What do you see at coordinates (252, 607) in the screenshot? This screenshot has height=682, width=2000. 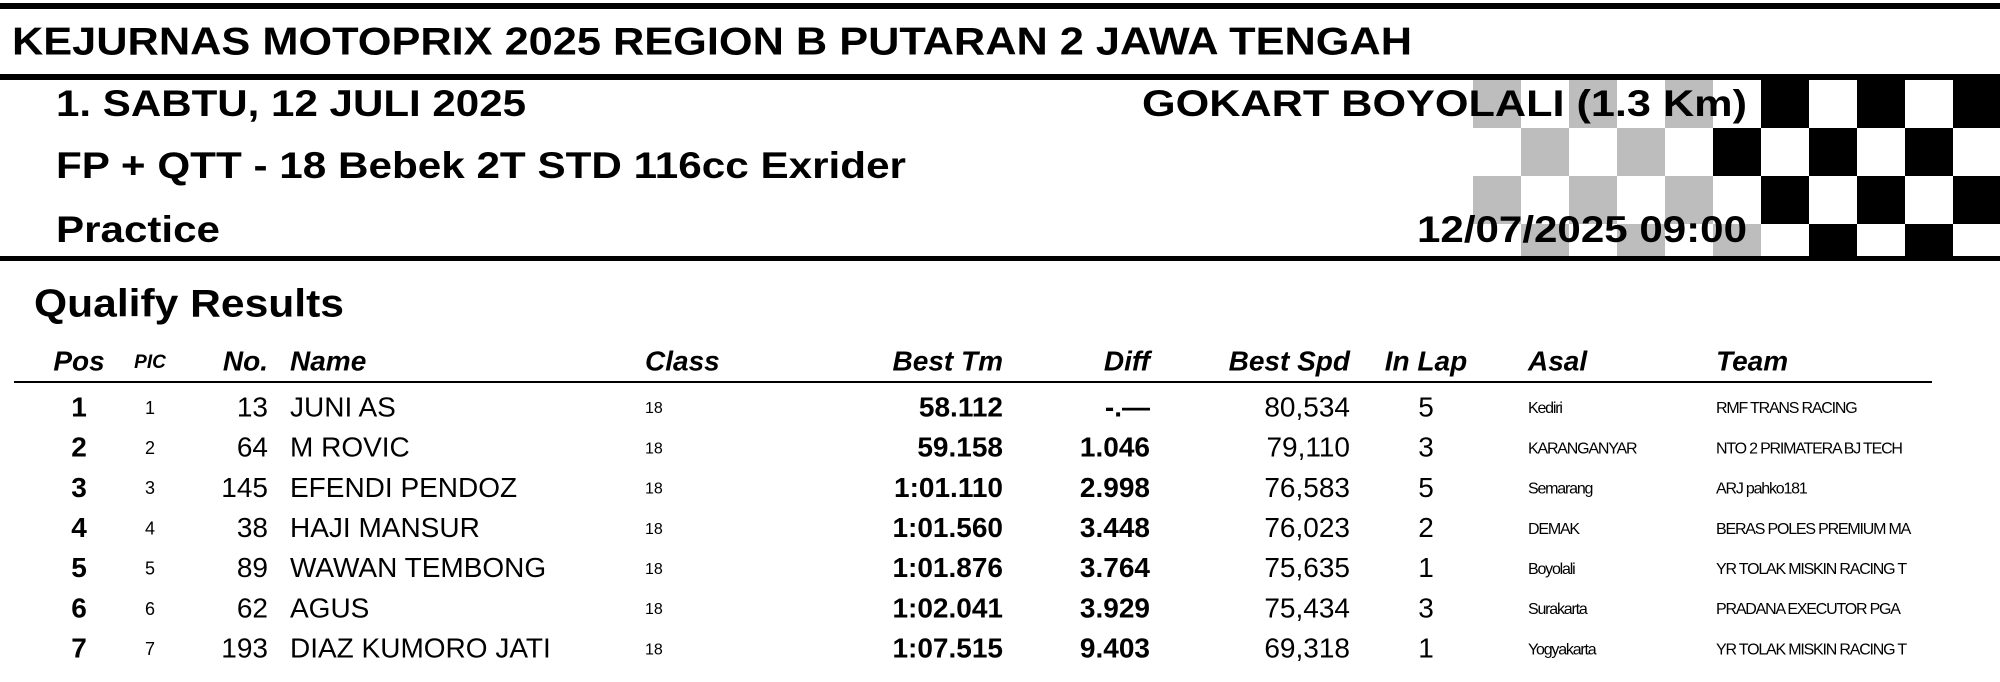 I see `cell: 62` at bounding box center [252, 607].